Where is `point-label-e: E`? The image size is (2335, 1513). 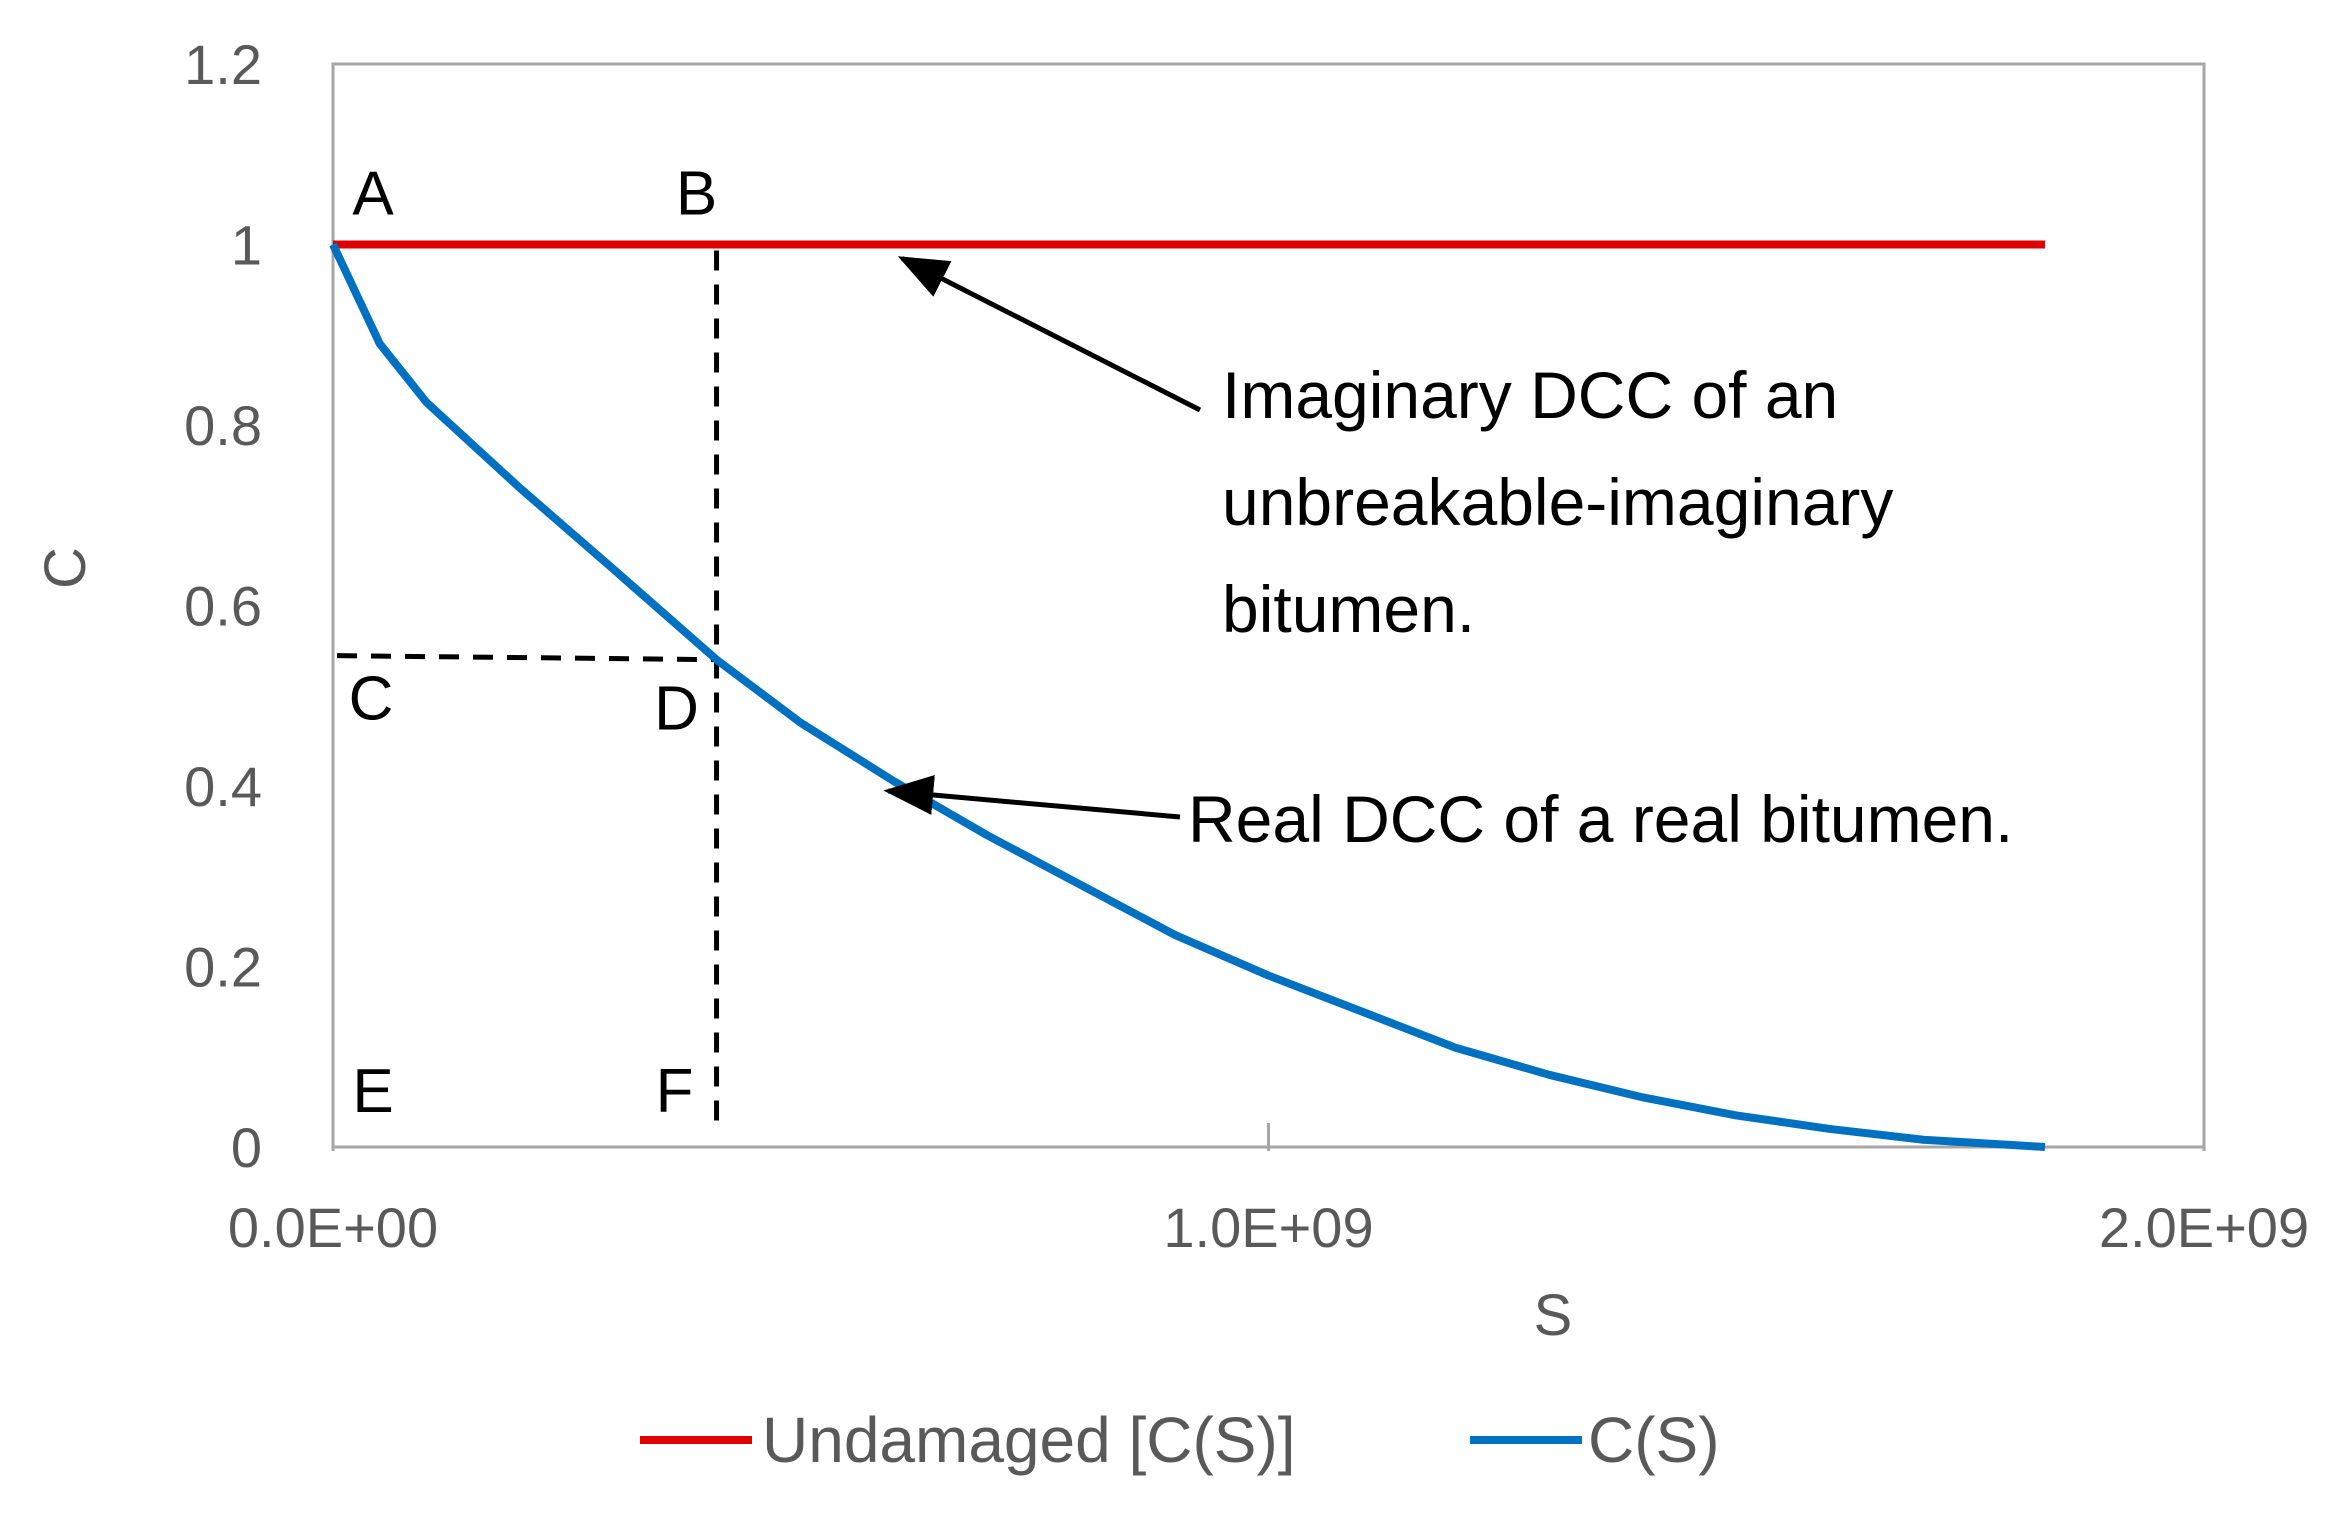 point-label-e: E is located at coordinates (372, 1091).